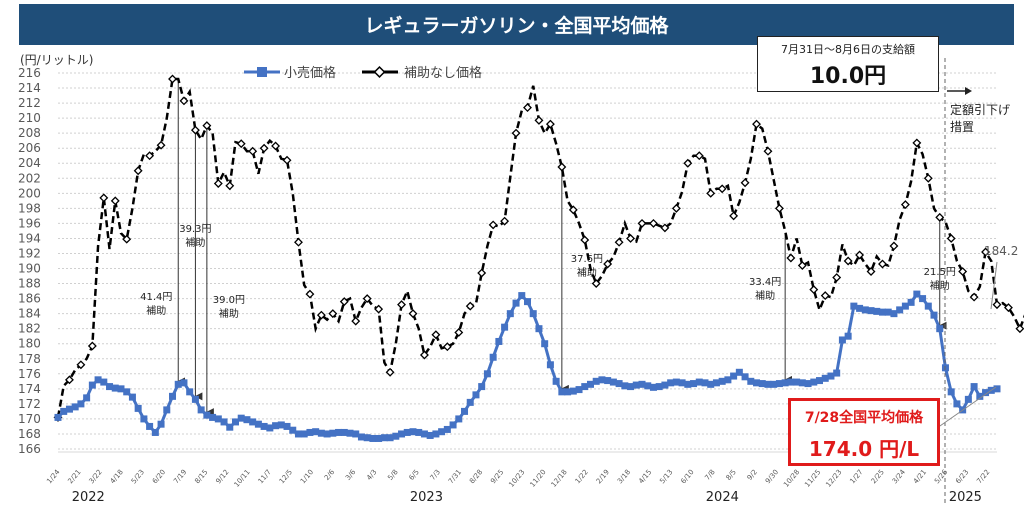 This screenshot has width=1024, height=509. I want to click on legend-retail-label: 小売価格, so click(310, 73).